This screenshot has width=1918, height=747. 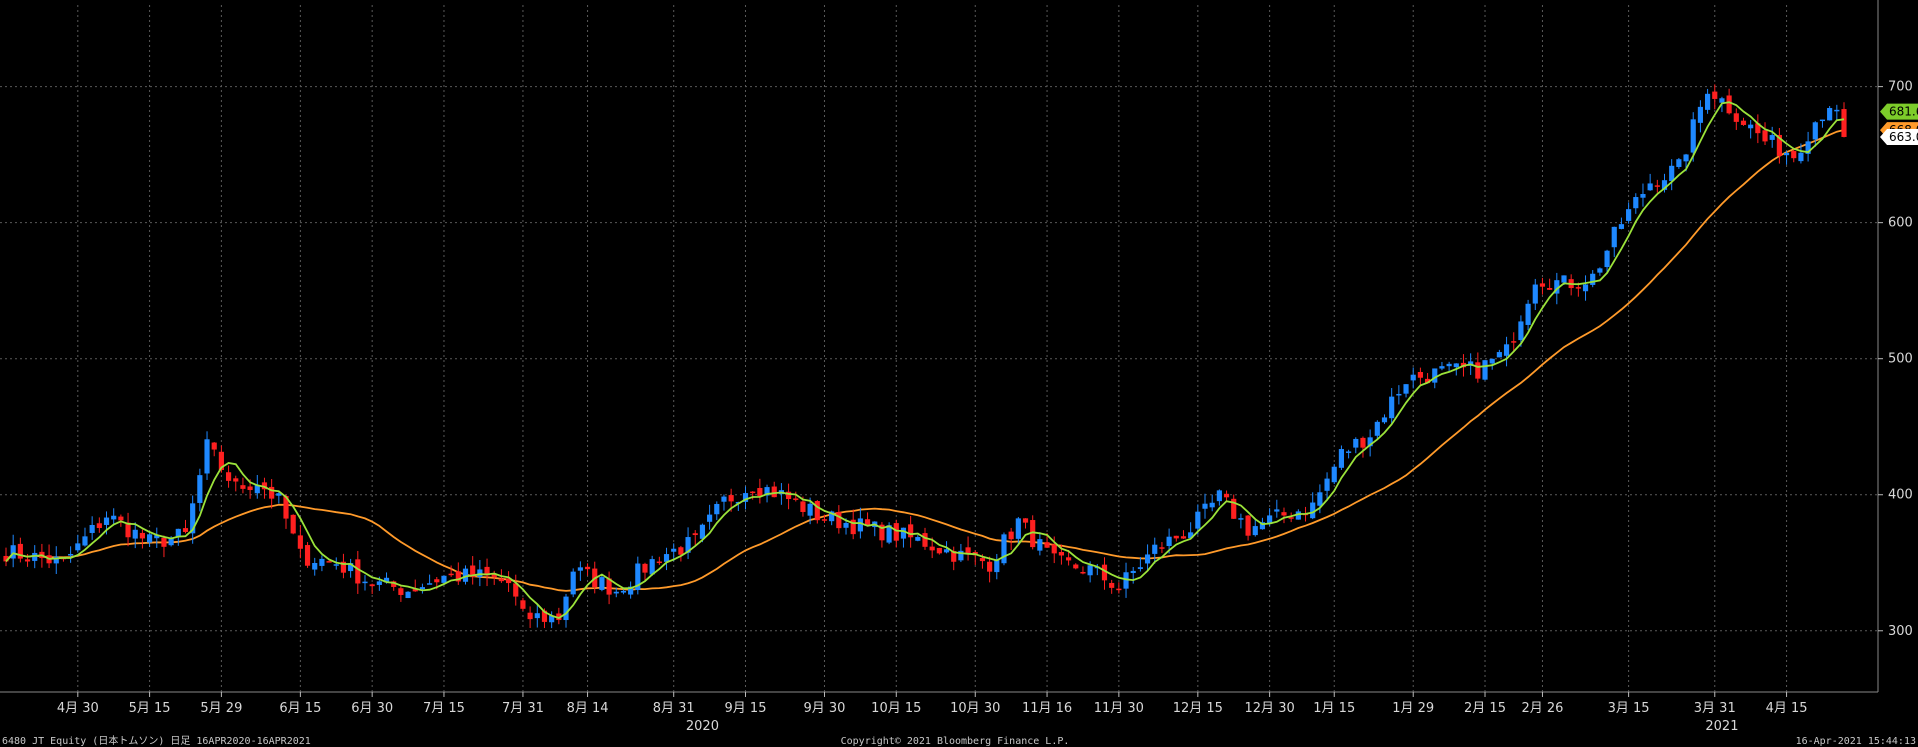 I want to click on price-tags: 668.0681.6663.0, so click(x=1899, y=124).